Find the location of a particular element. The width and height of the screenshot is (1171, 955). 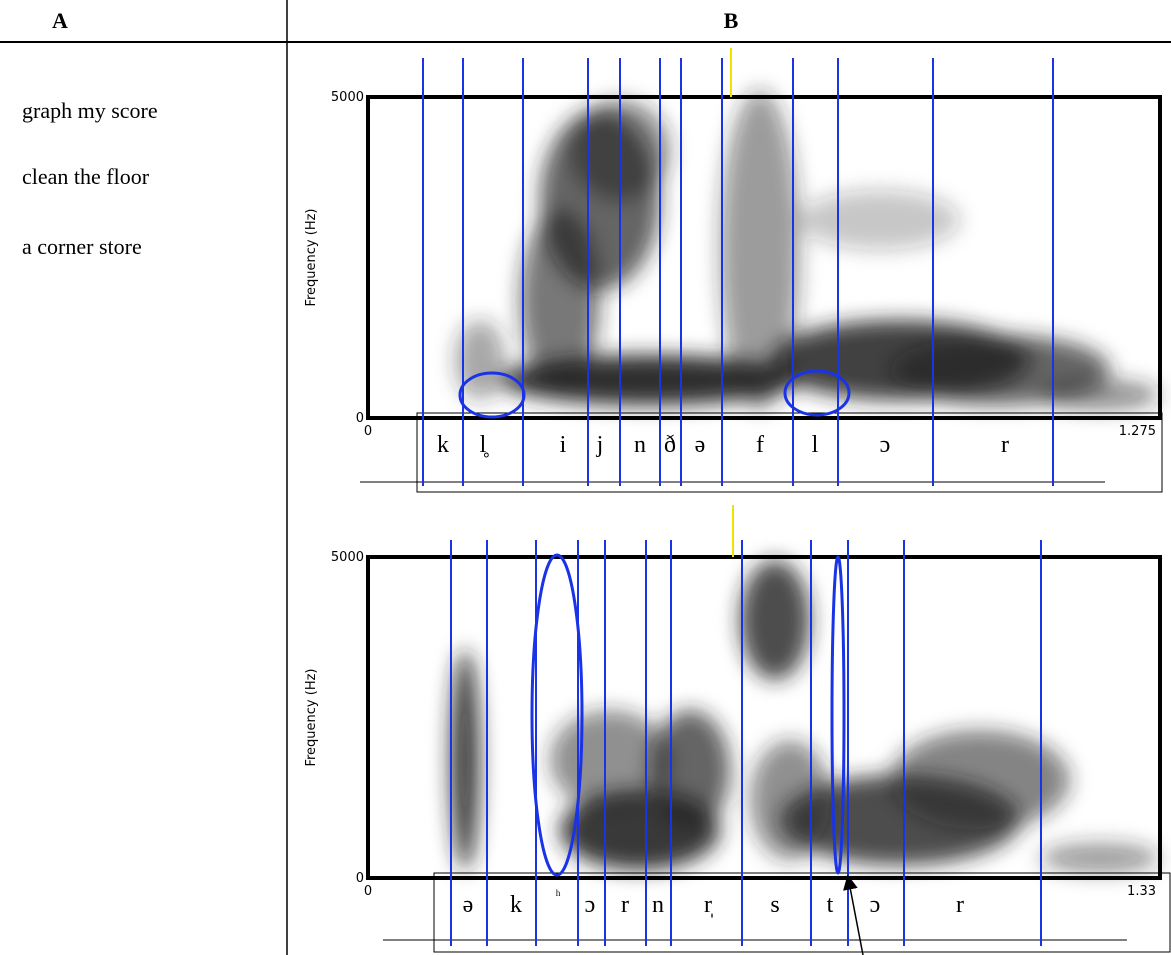

segment-label: l is located at coordinates (815, 445).